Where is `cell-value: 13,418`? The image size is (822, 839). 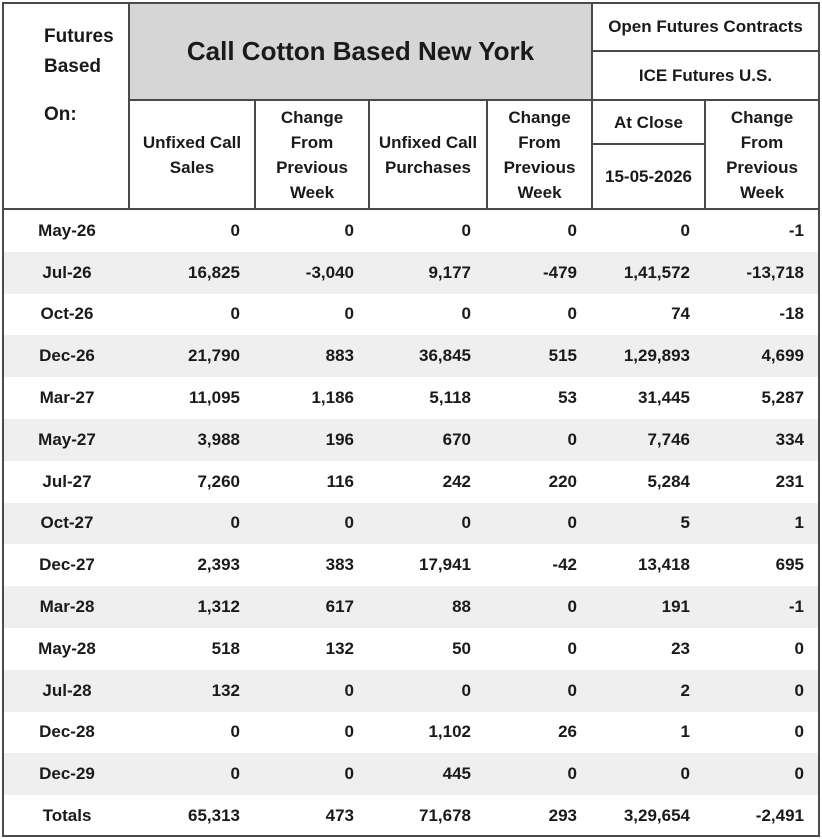
cell-value: 13,418 is located at coordinates (664, 565).